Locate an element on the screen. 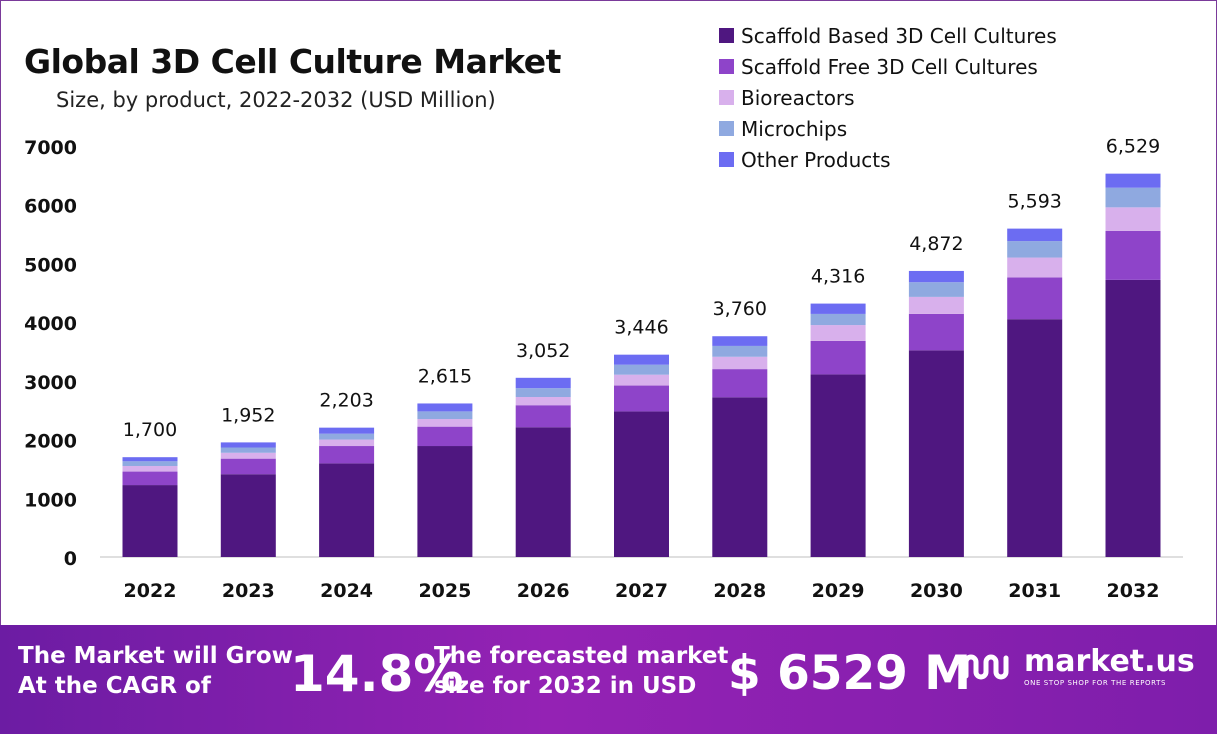  x-tick-label: 2026 is located at coordinates (543, 591).